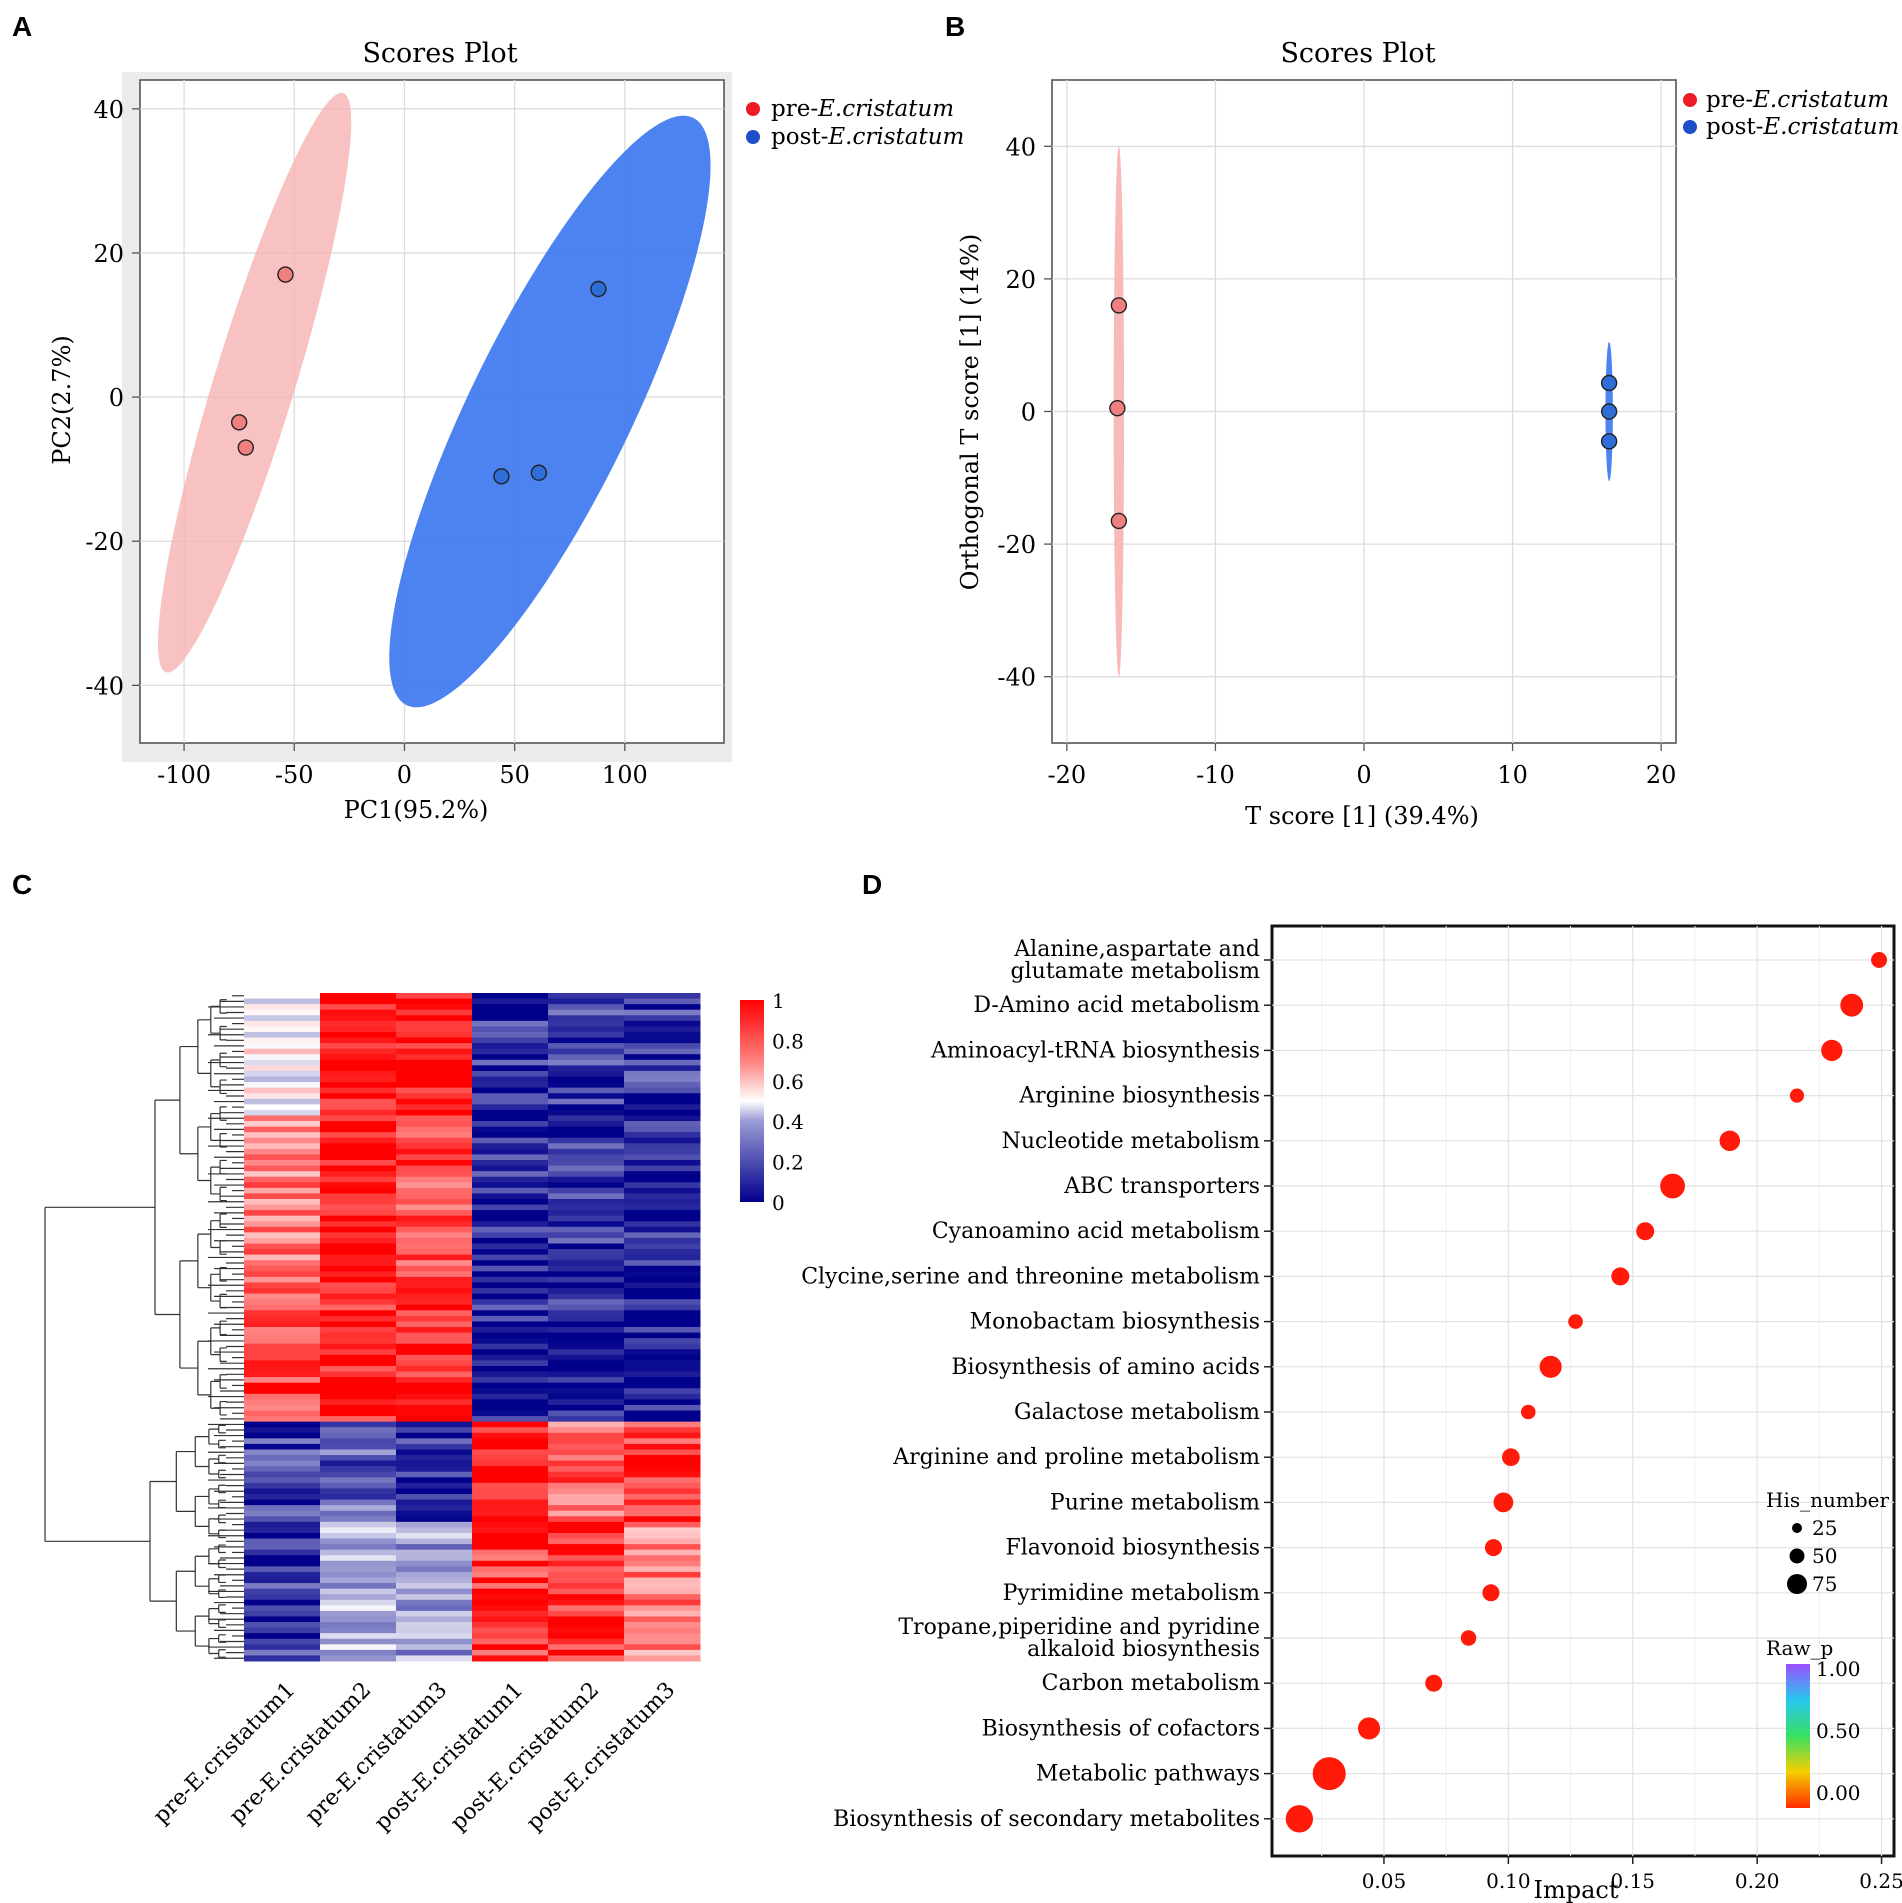  I want to click on x-tick-label: 20, so click(1661, 775).